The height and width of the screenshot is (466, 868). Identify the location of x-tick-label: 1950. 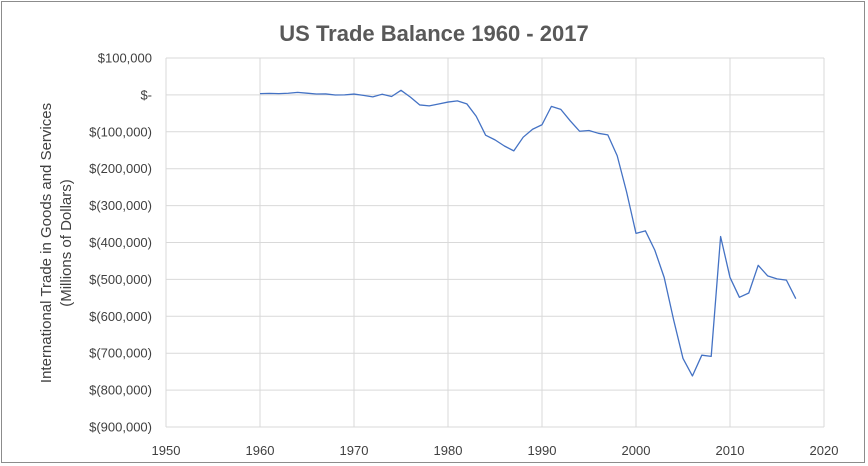
(166, 450).